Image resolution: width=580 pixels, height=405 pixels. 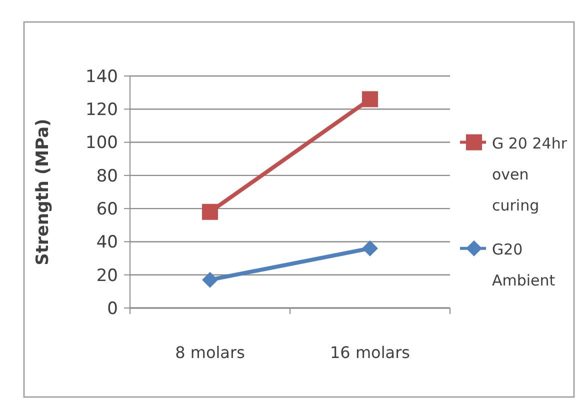 I want to click on x-tick-label: 16 molars, so click(x=370, y=352).